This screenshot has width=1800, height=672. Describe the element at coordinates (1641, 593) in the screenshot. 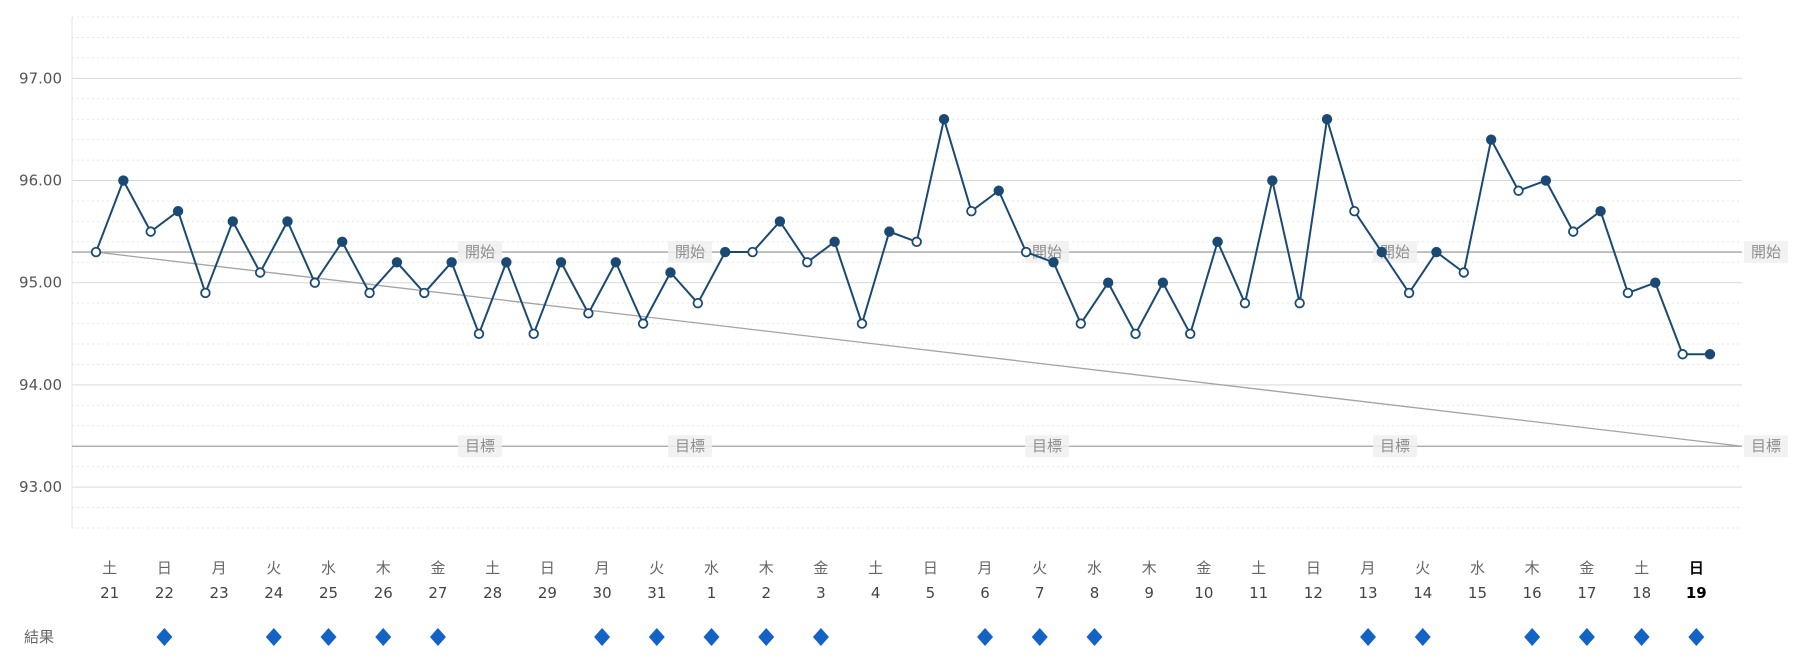

I see `date-label: 18` at that location.